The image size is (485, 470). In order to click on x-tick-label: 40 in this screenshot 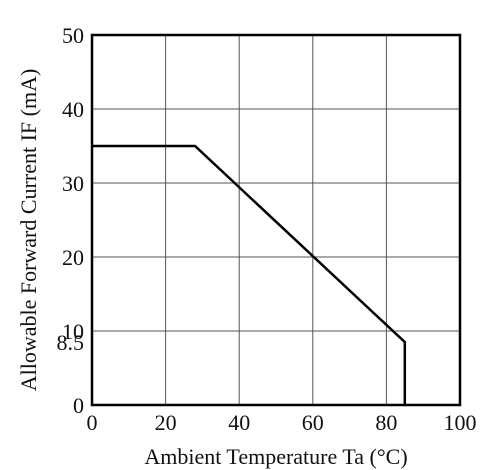, I will do `click(239, 422)`.